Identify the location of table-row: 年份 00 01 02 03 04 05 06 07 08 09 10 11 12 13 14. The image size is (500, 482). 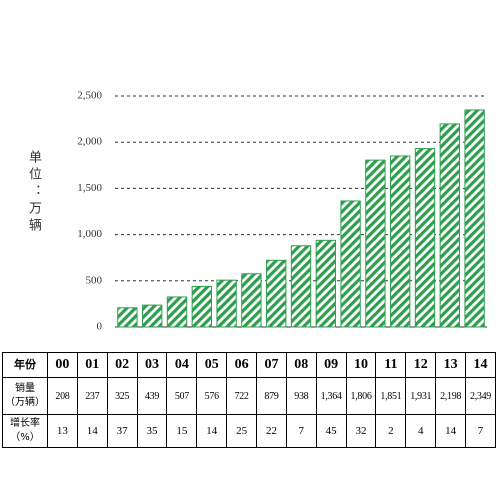
(249, 365).